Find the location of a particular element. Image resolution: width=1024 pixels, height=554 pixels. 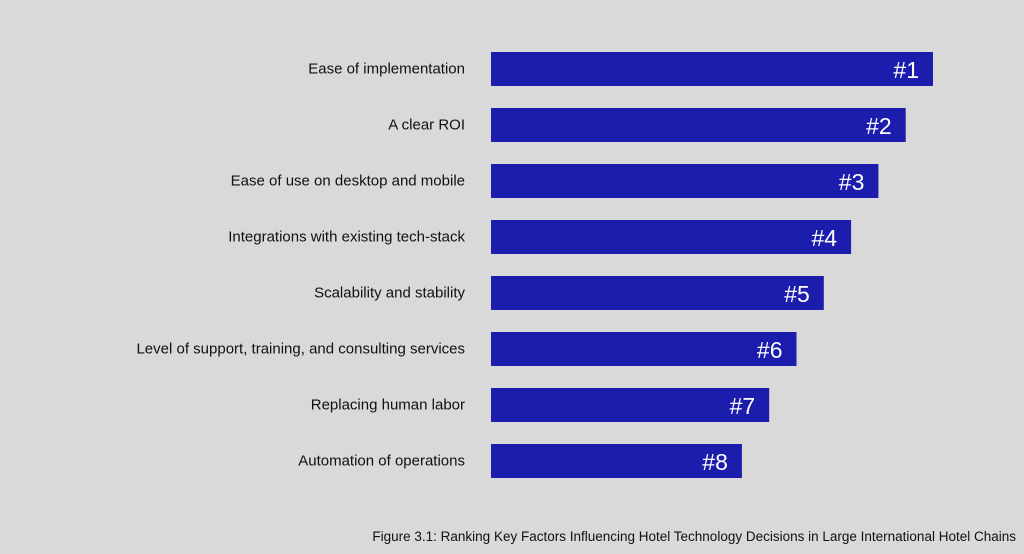

category-label: Automation of operations is located at coordinates (381, 461).